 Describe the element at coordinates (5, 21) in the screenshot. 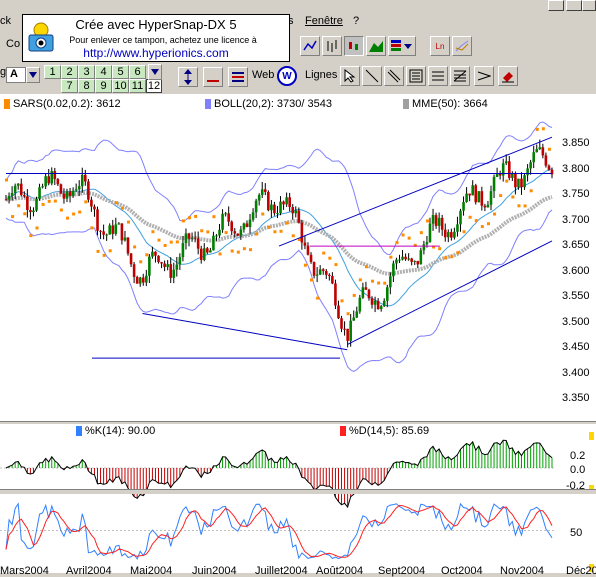

I see `menu-item-left: ck` at that location.